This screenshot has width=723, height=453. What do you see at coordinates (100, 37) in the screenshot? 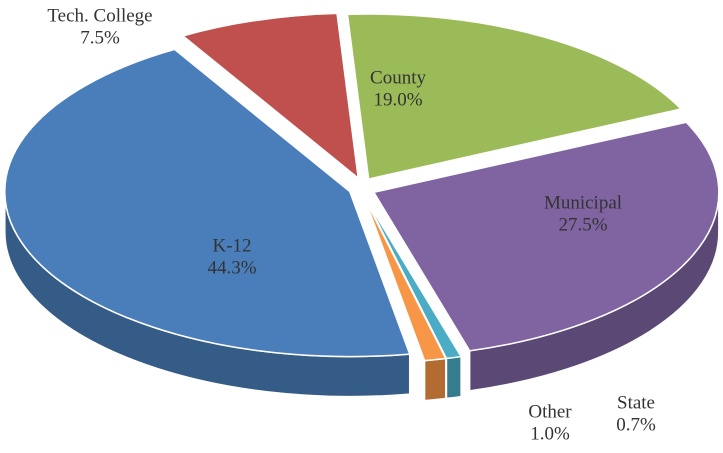
I see `slice-value: 7.5%` at bounding box center [100, 37].